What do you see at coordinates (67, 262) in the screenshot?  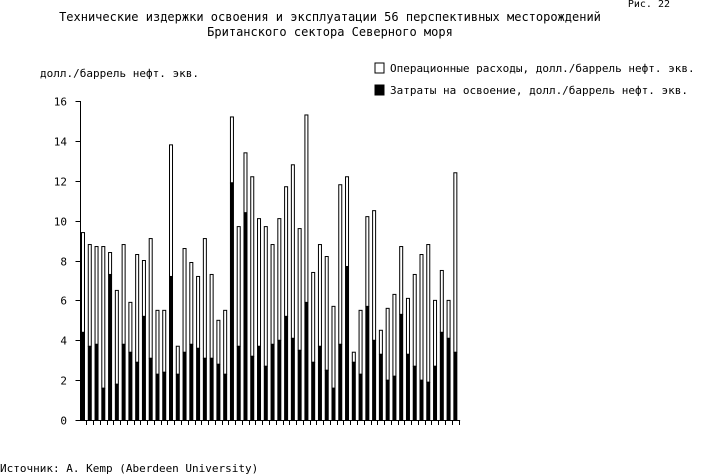 I see `y-axis: 0 2 4 6 8 10 12 14 16` at bounding box center [67, 262].